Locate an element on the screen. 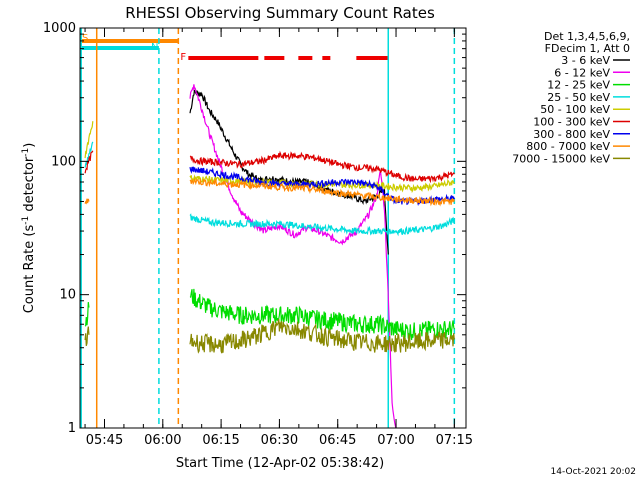  x-tick-label: 07:00 is located at coordinates (395, 440).